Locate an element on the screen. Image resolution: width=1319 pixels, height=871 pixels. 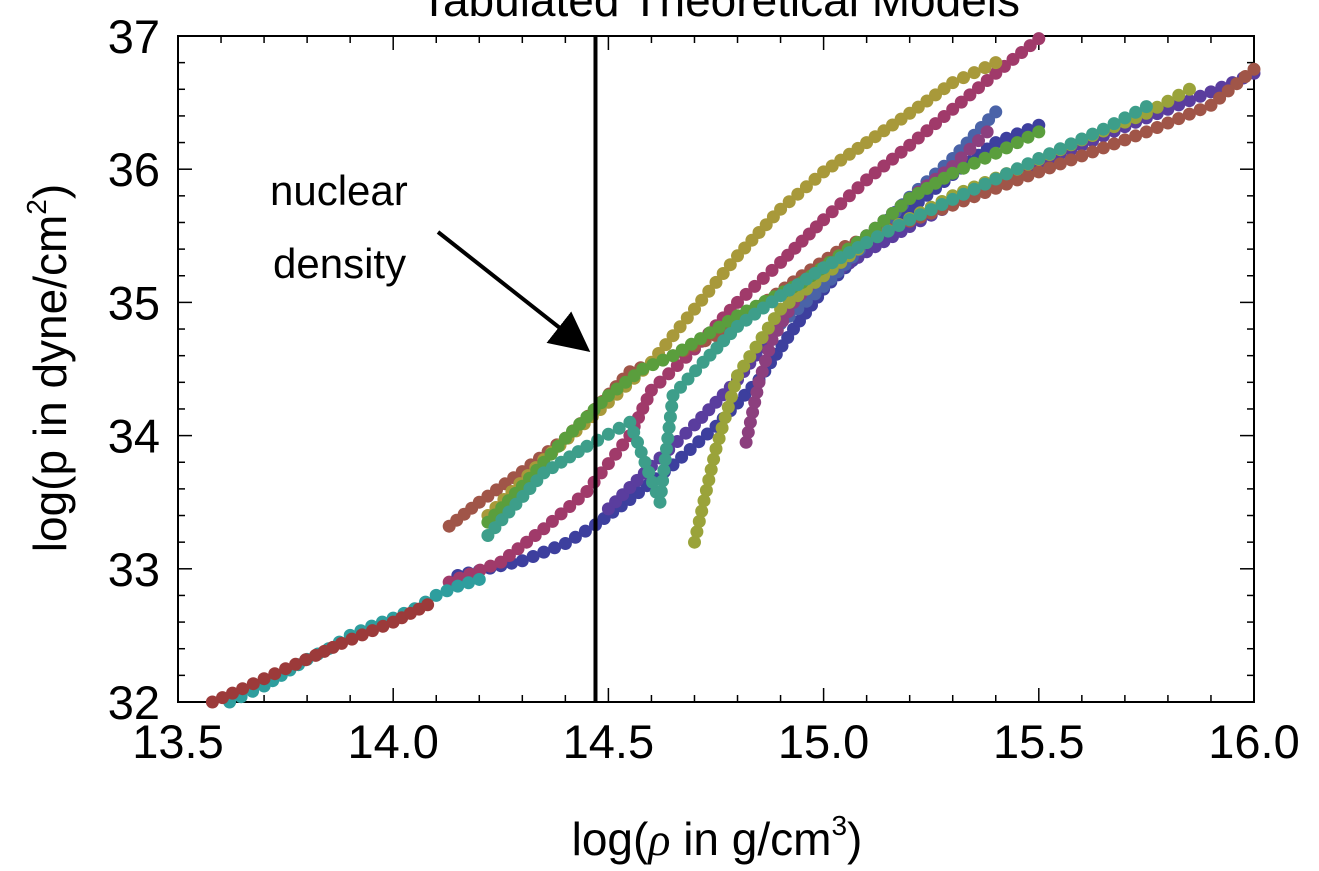
x-tick-labels: 13.5 14.0 14.5 15.0 15.5 16.0 is located at coordinates (715, 741).